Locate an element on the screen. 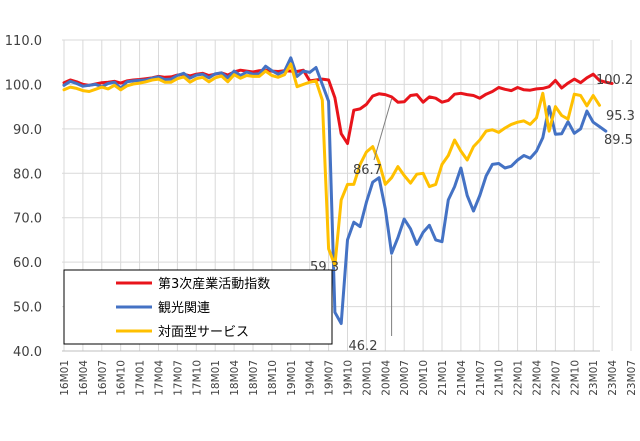 The image size is (640, 441). x-tick-label: 21M01 is located at coordinates (443, 378).